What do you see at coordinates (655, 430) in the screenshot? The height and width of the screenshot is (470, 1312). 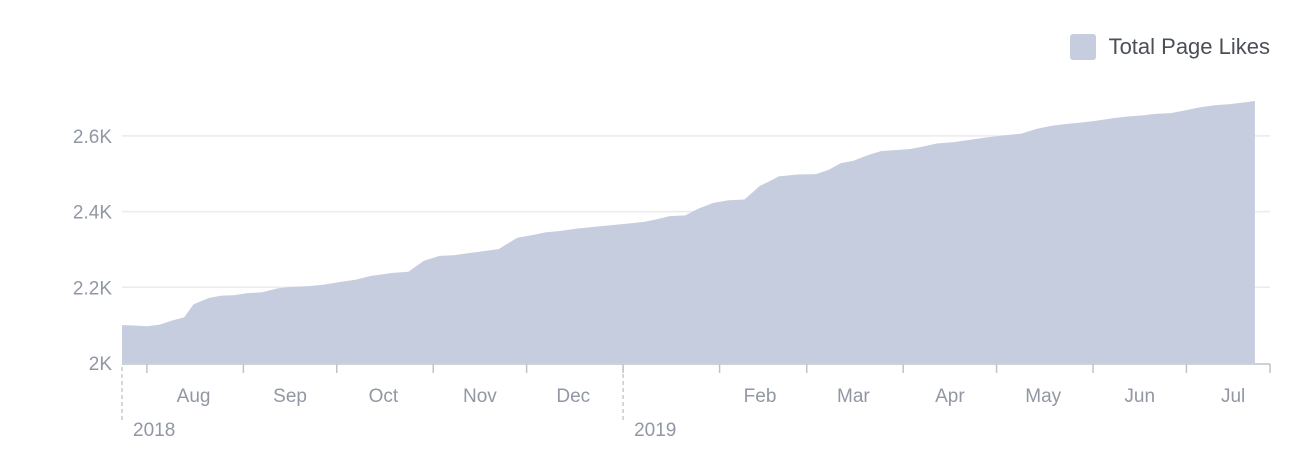 I see `year-label: 2019` at bounding box center [655, 430].